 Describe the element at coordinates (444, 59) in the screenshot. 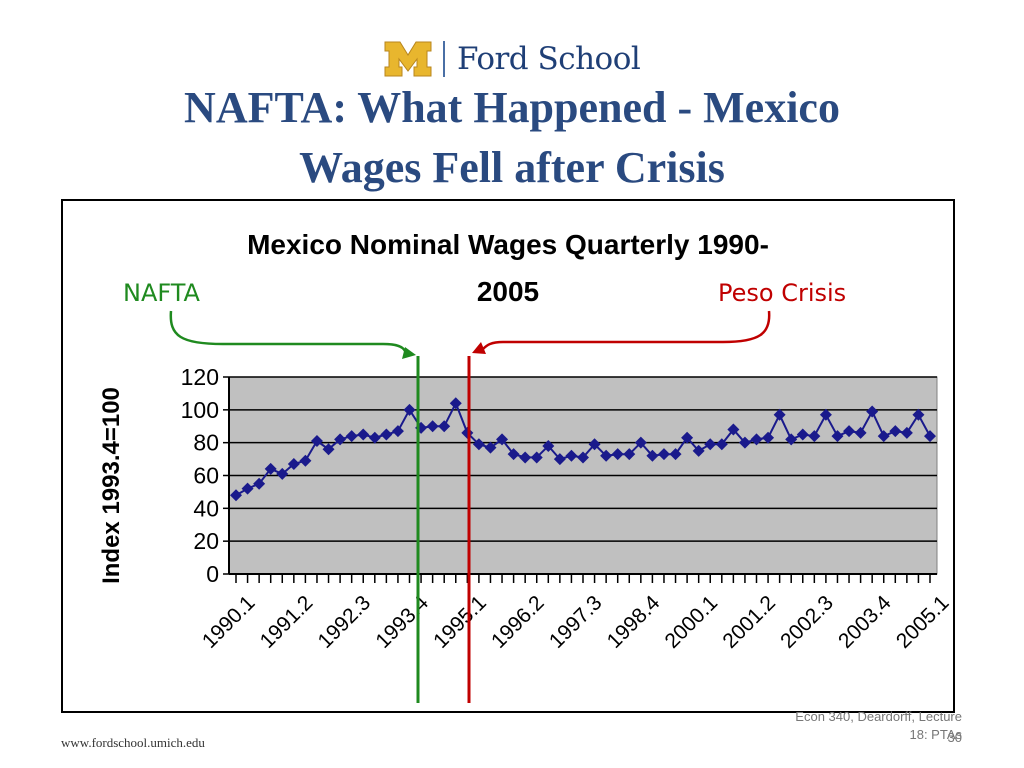

I see `logo-divider` at that location.